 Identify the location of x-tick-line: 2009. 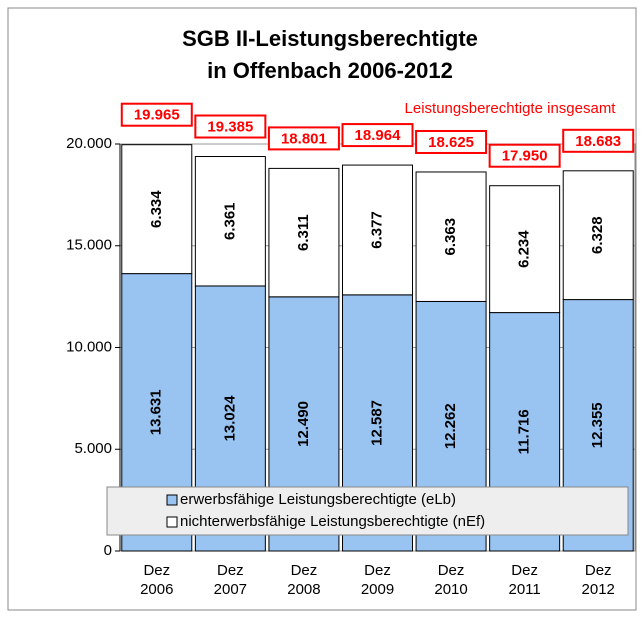
(377, 589).